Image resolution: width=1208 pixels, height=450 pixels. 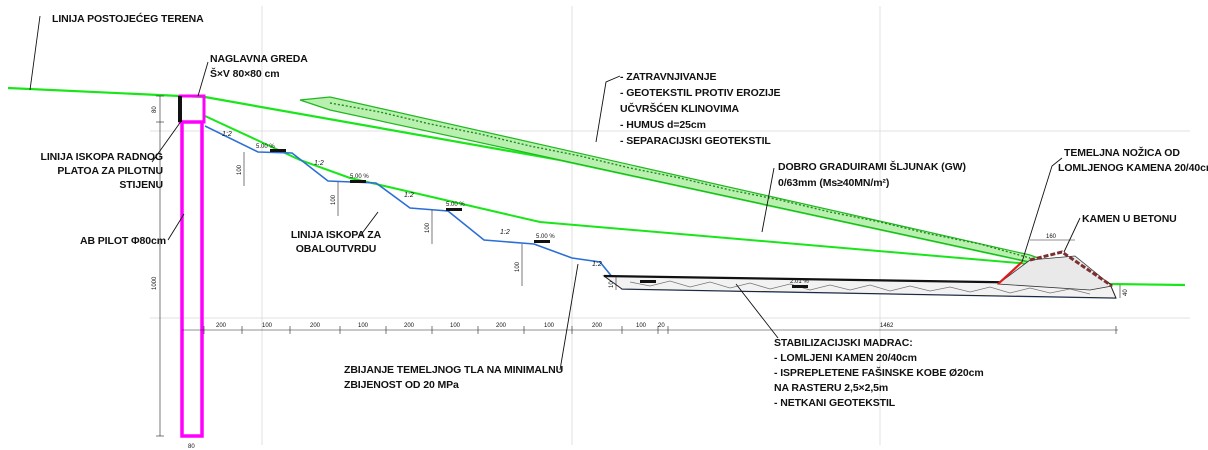 I want to click on dim-toe-height: 40, so click(x=1126, y=292).